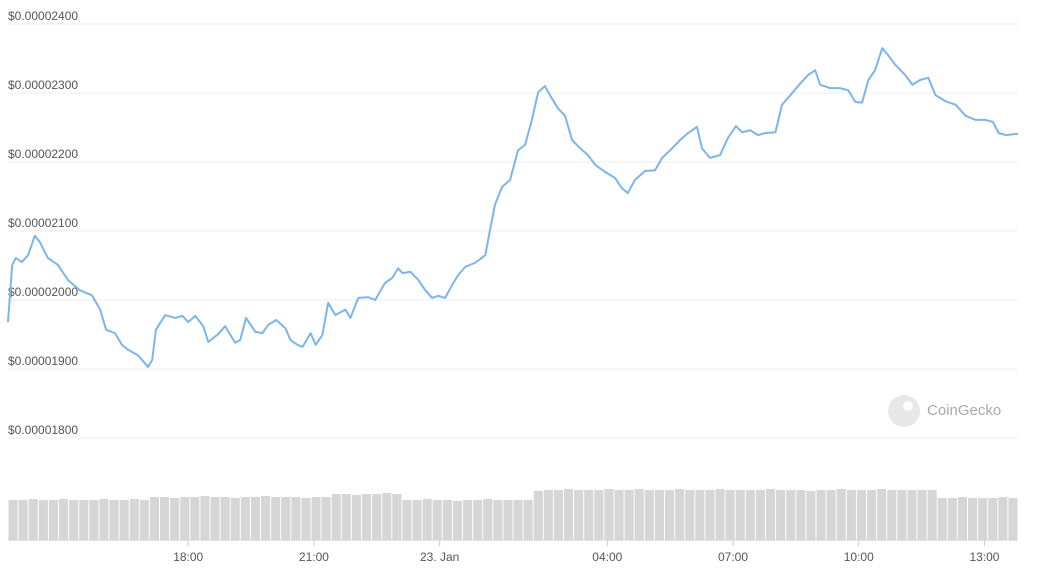  Describe the element at coordinates (188, 557) in the screenshot. I see `x-tick-label: 18:00` at that location.